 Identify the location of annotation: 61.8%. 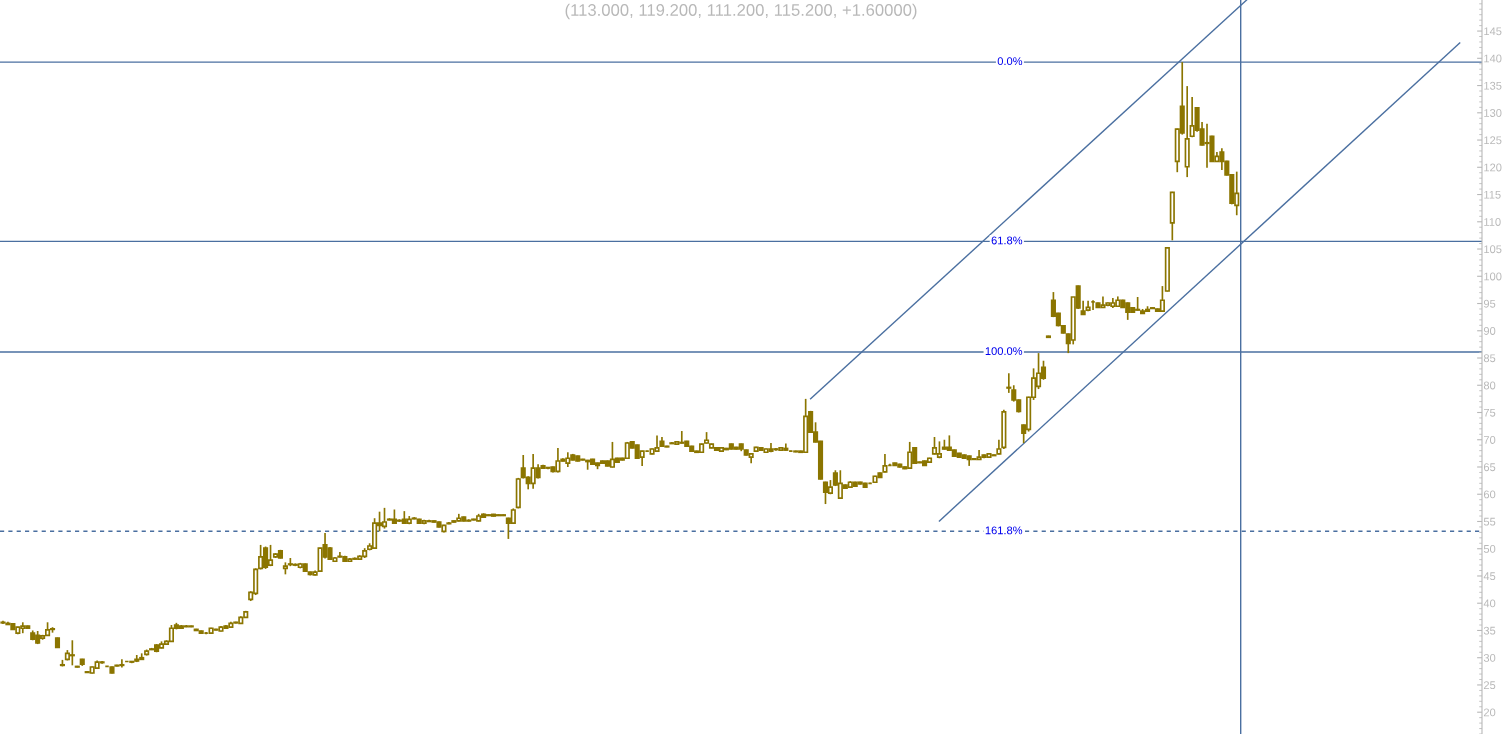
(1007, 240).